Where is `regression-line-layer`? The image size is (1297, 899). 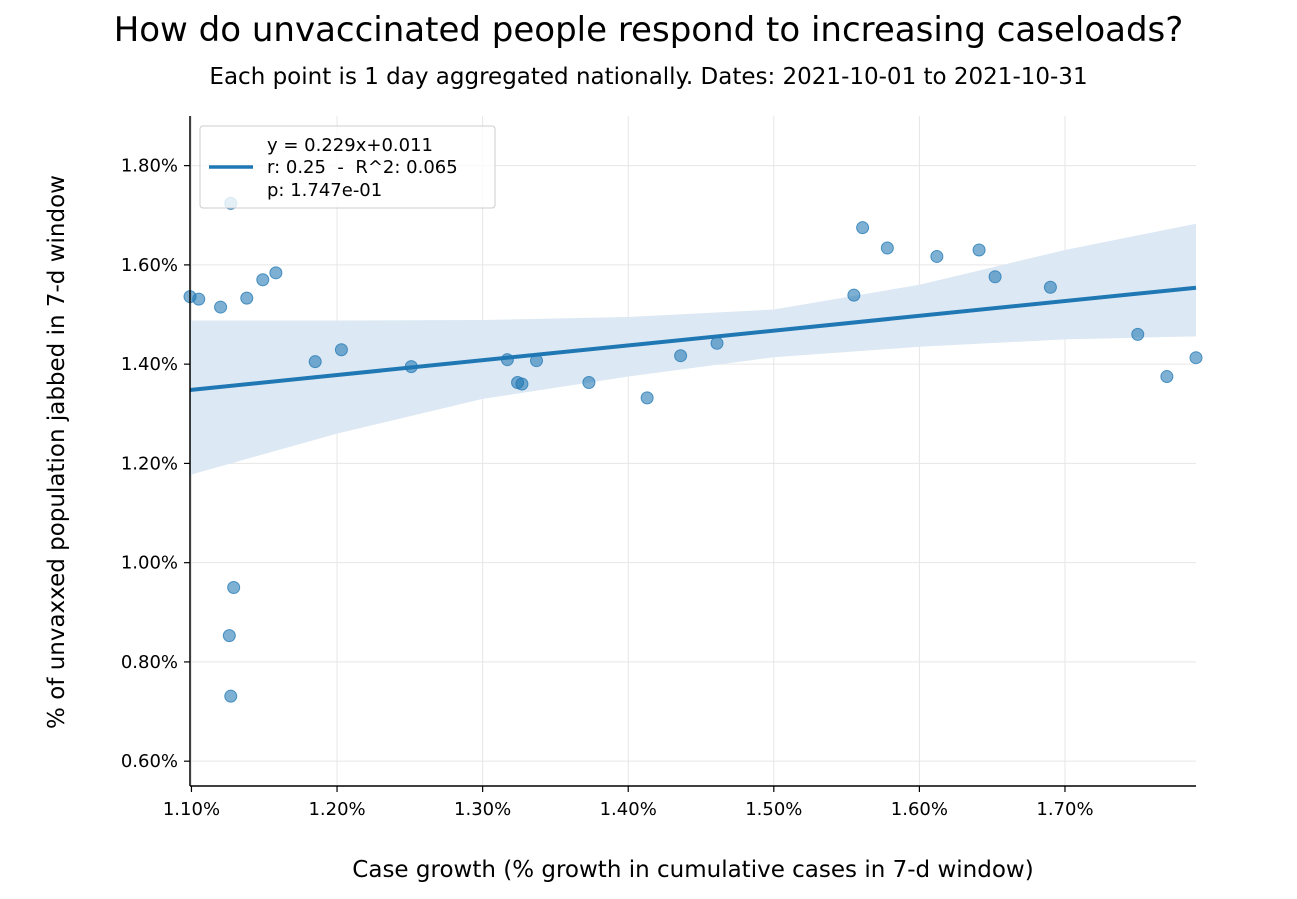 regression-line-layer is located at coordinates (693, 338).